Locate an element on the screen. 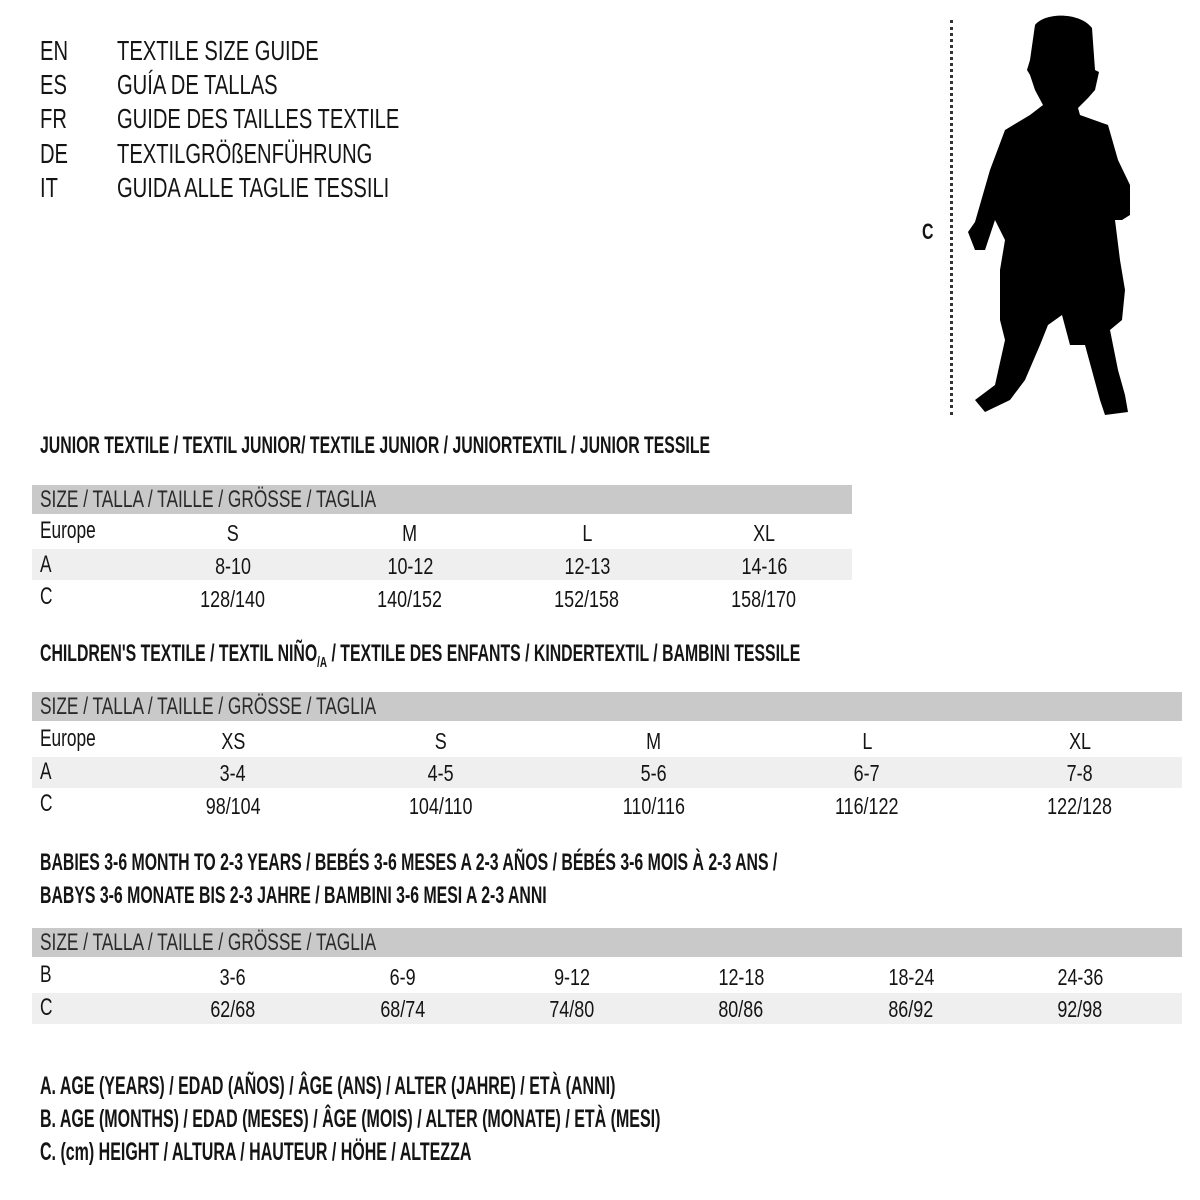 The image size is (1200, 1200). babies-header-bar: SIZE / TALLA / TAILLE / GRÖSSE / TAGLIA is located at coordinates (607, 942).